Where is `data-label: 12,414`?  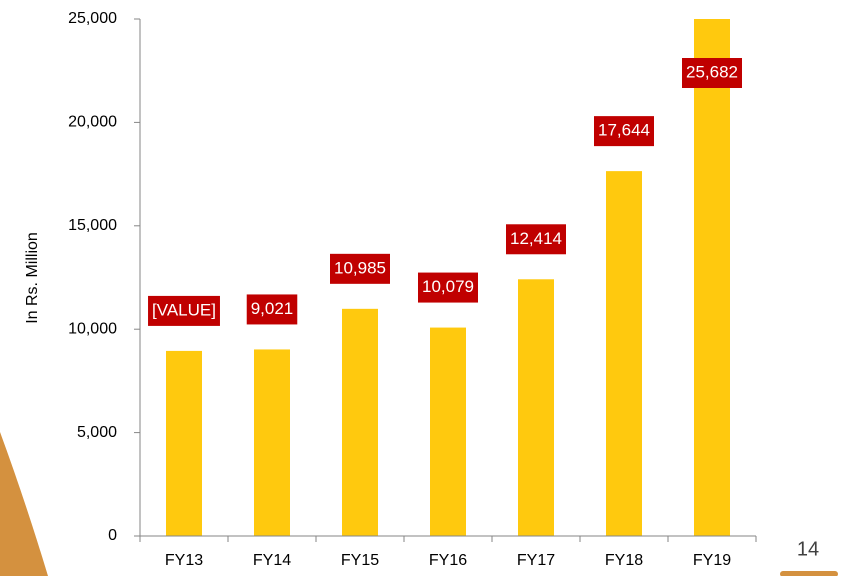
data-label: 12,414 is located at coordinates (536, 238).